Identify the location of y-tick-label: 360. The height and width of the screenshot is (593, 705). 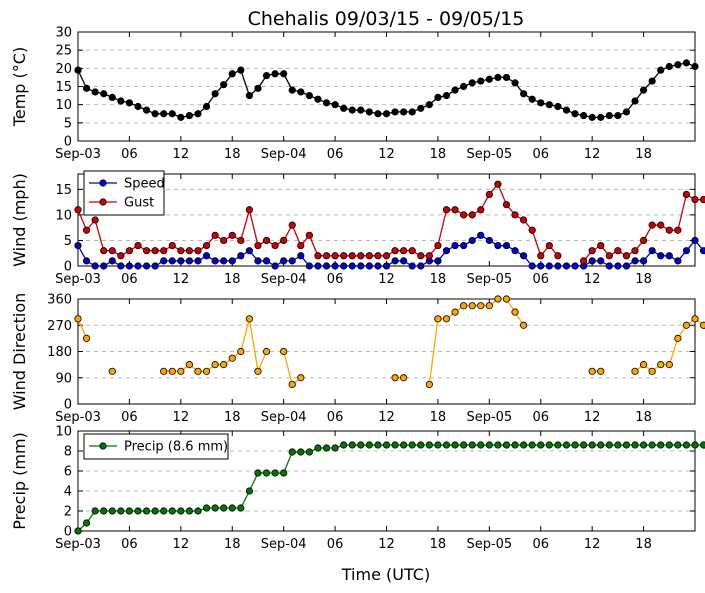
(59, 300).